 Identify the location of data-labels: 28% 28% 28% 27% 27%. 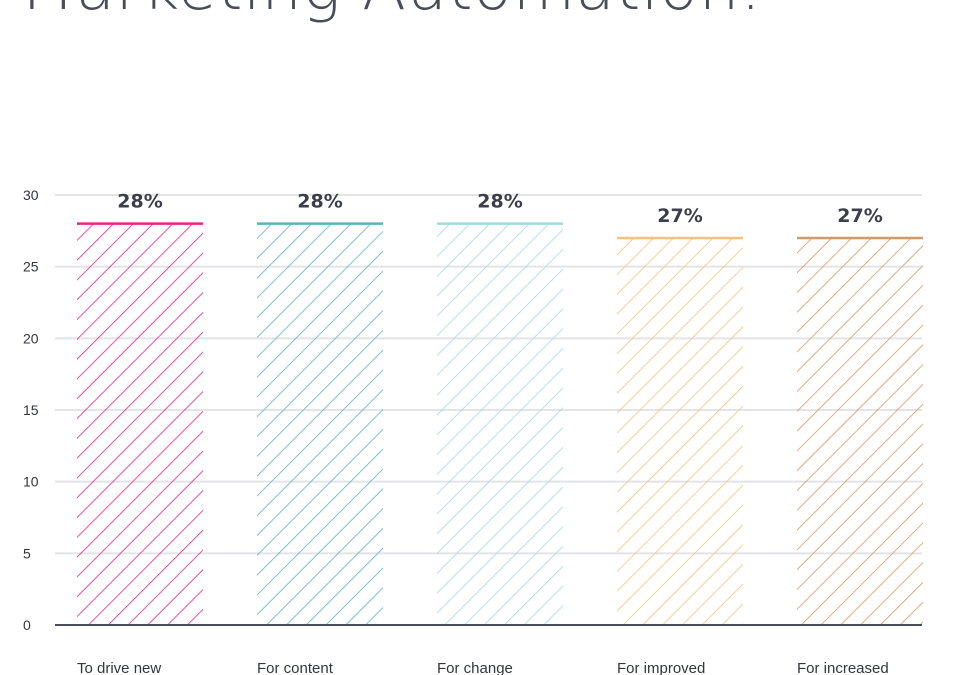
(499, 209).